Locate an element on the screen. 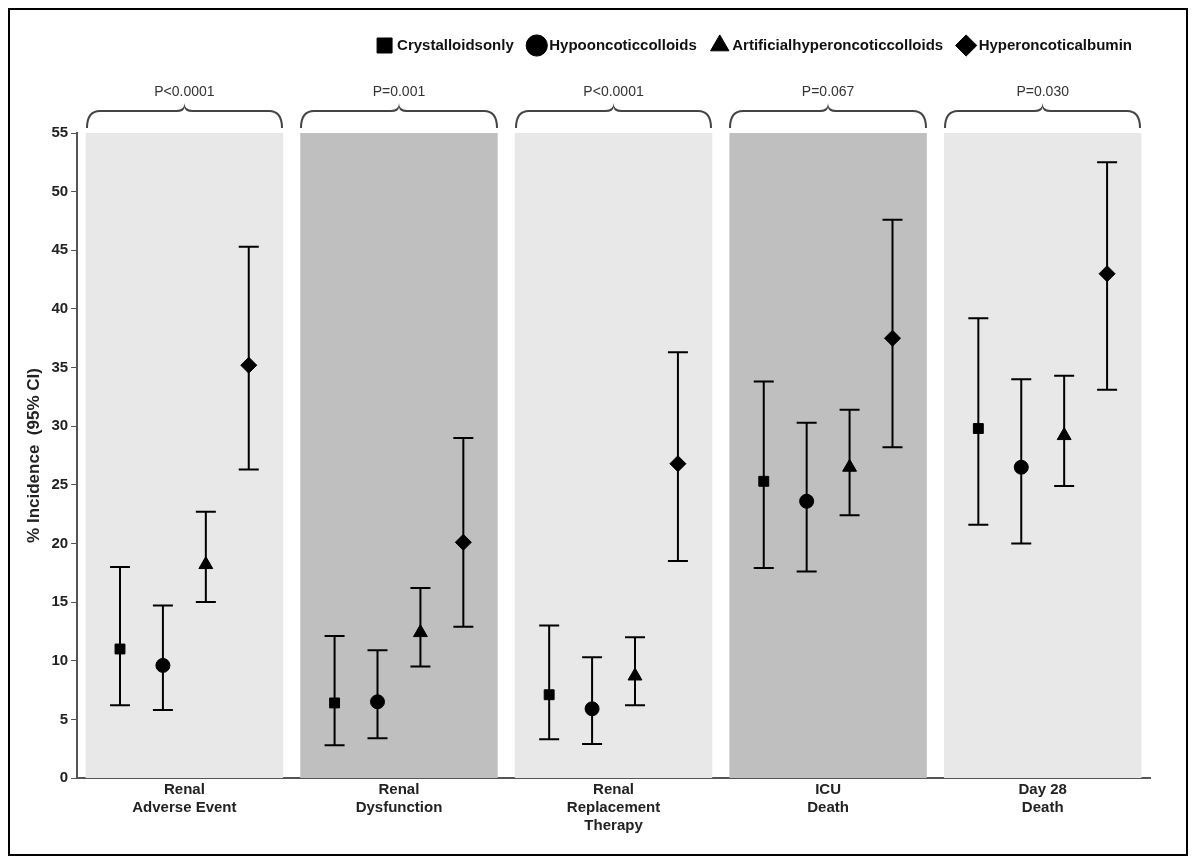  y-tick-label: 50 is located at coordinates (60, 190).